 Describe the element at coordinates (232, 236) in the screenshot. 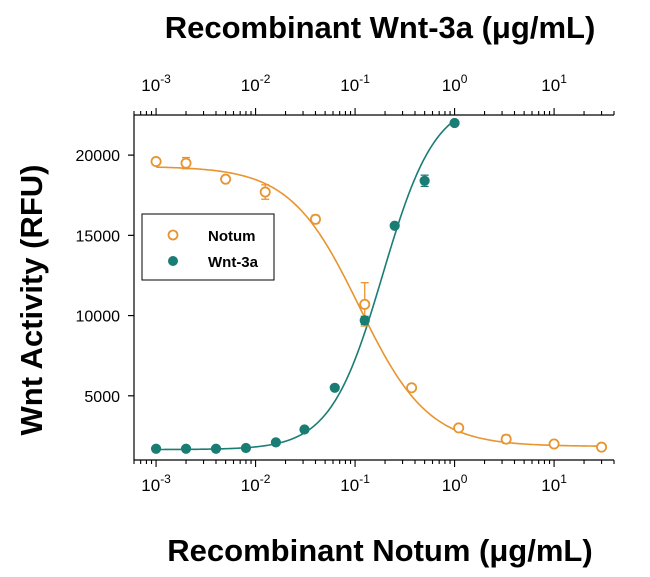

I see `legend-label-notum: Notum` at that location.